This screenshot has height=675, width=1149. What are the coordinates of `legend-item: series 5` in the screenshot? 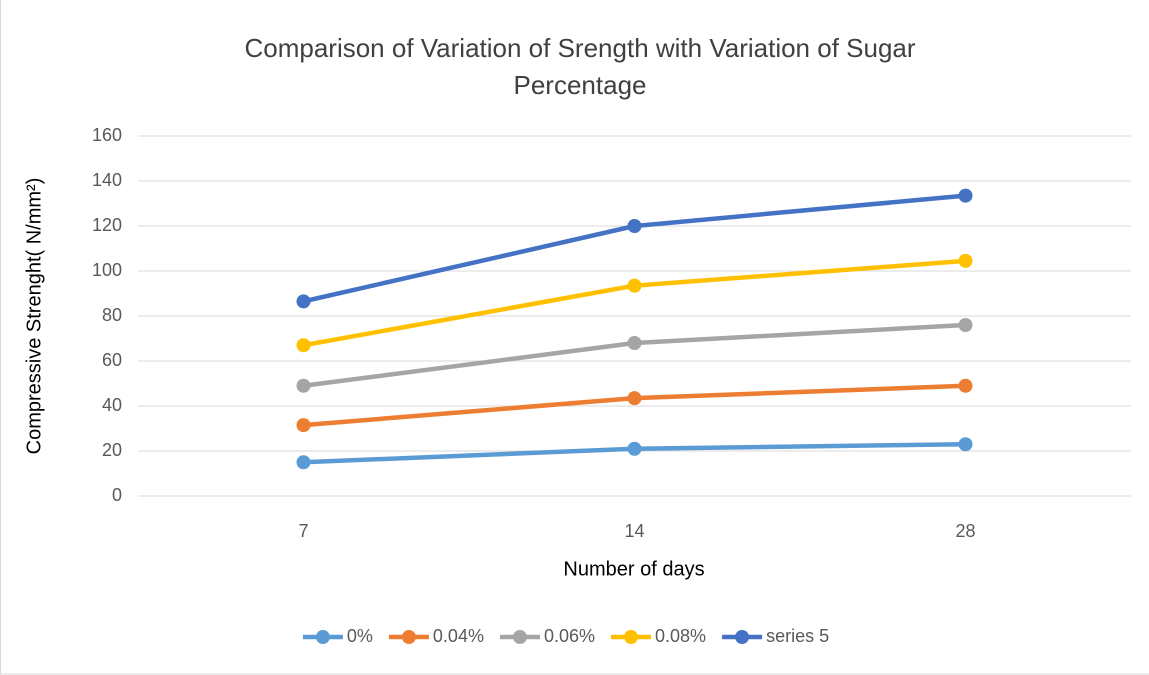 It's located at (775, 636).